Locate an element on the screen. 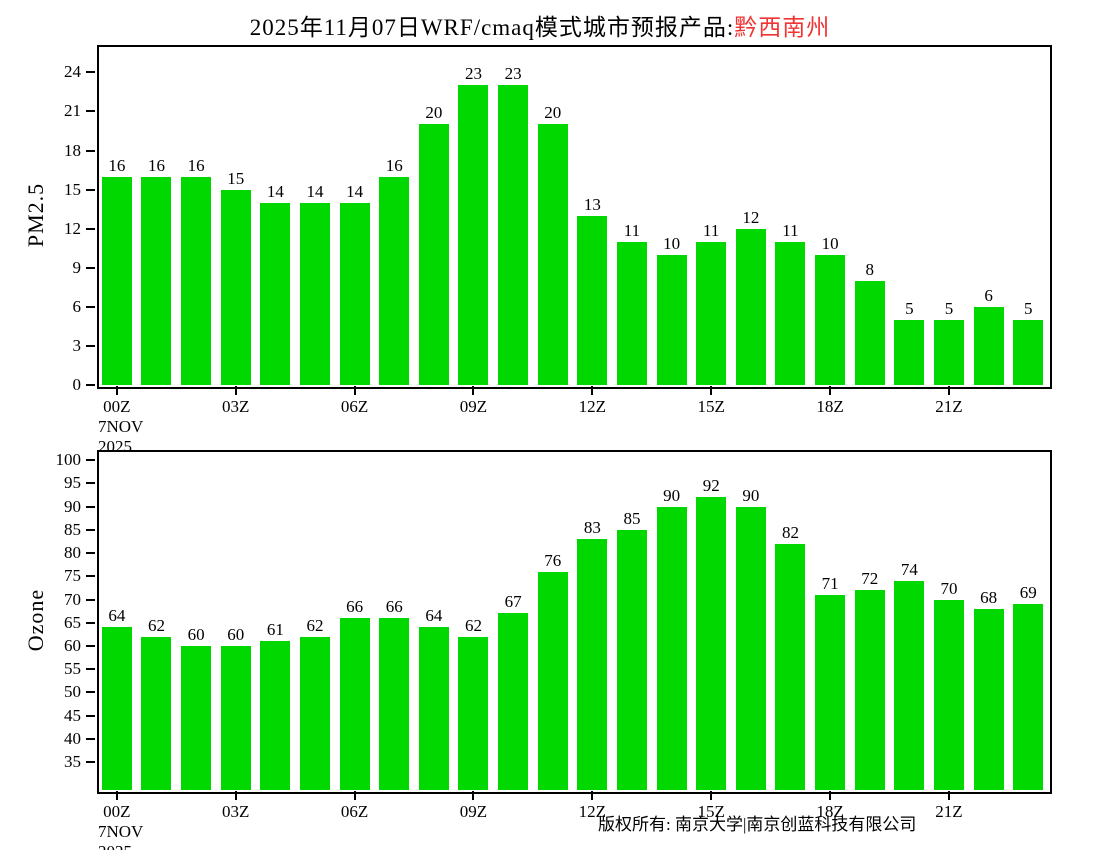  bar-value-label: 64 is located at coordinates (117, 616).